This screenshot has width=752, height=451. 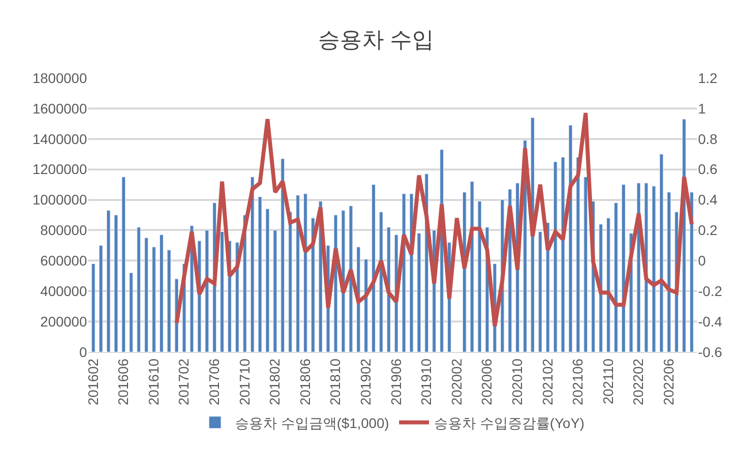 What do you see at coordinates (708, 78) in the screenshot?
I see `y2-tick-label: 1.2` at bounding box center [708, 78].